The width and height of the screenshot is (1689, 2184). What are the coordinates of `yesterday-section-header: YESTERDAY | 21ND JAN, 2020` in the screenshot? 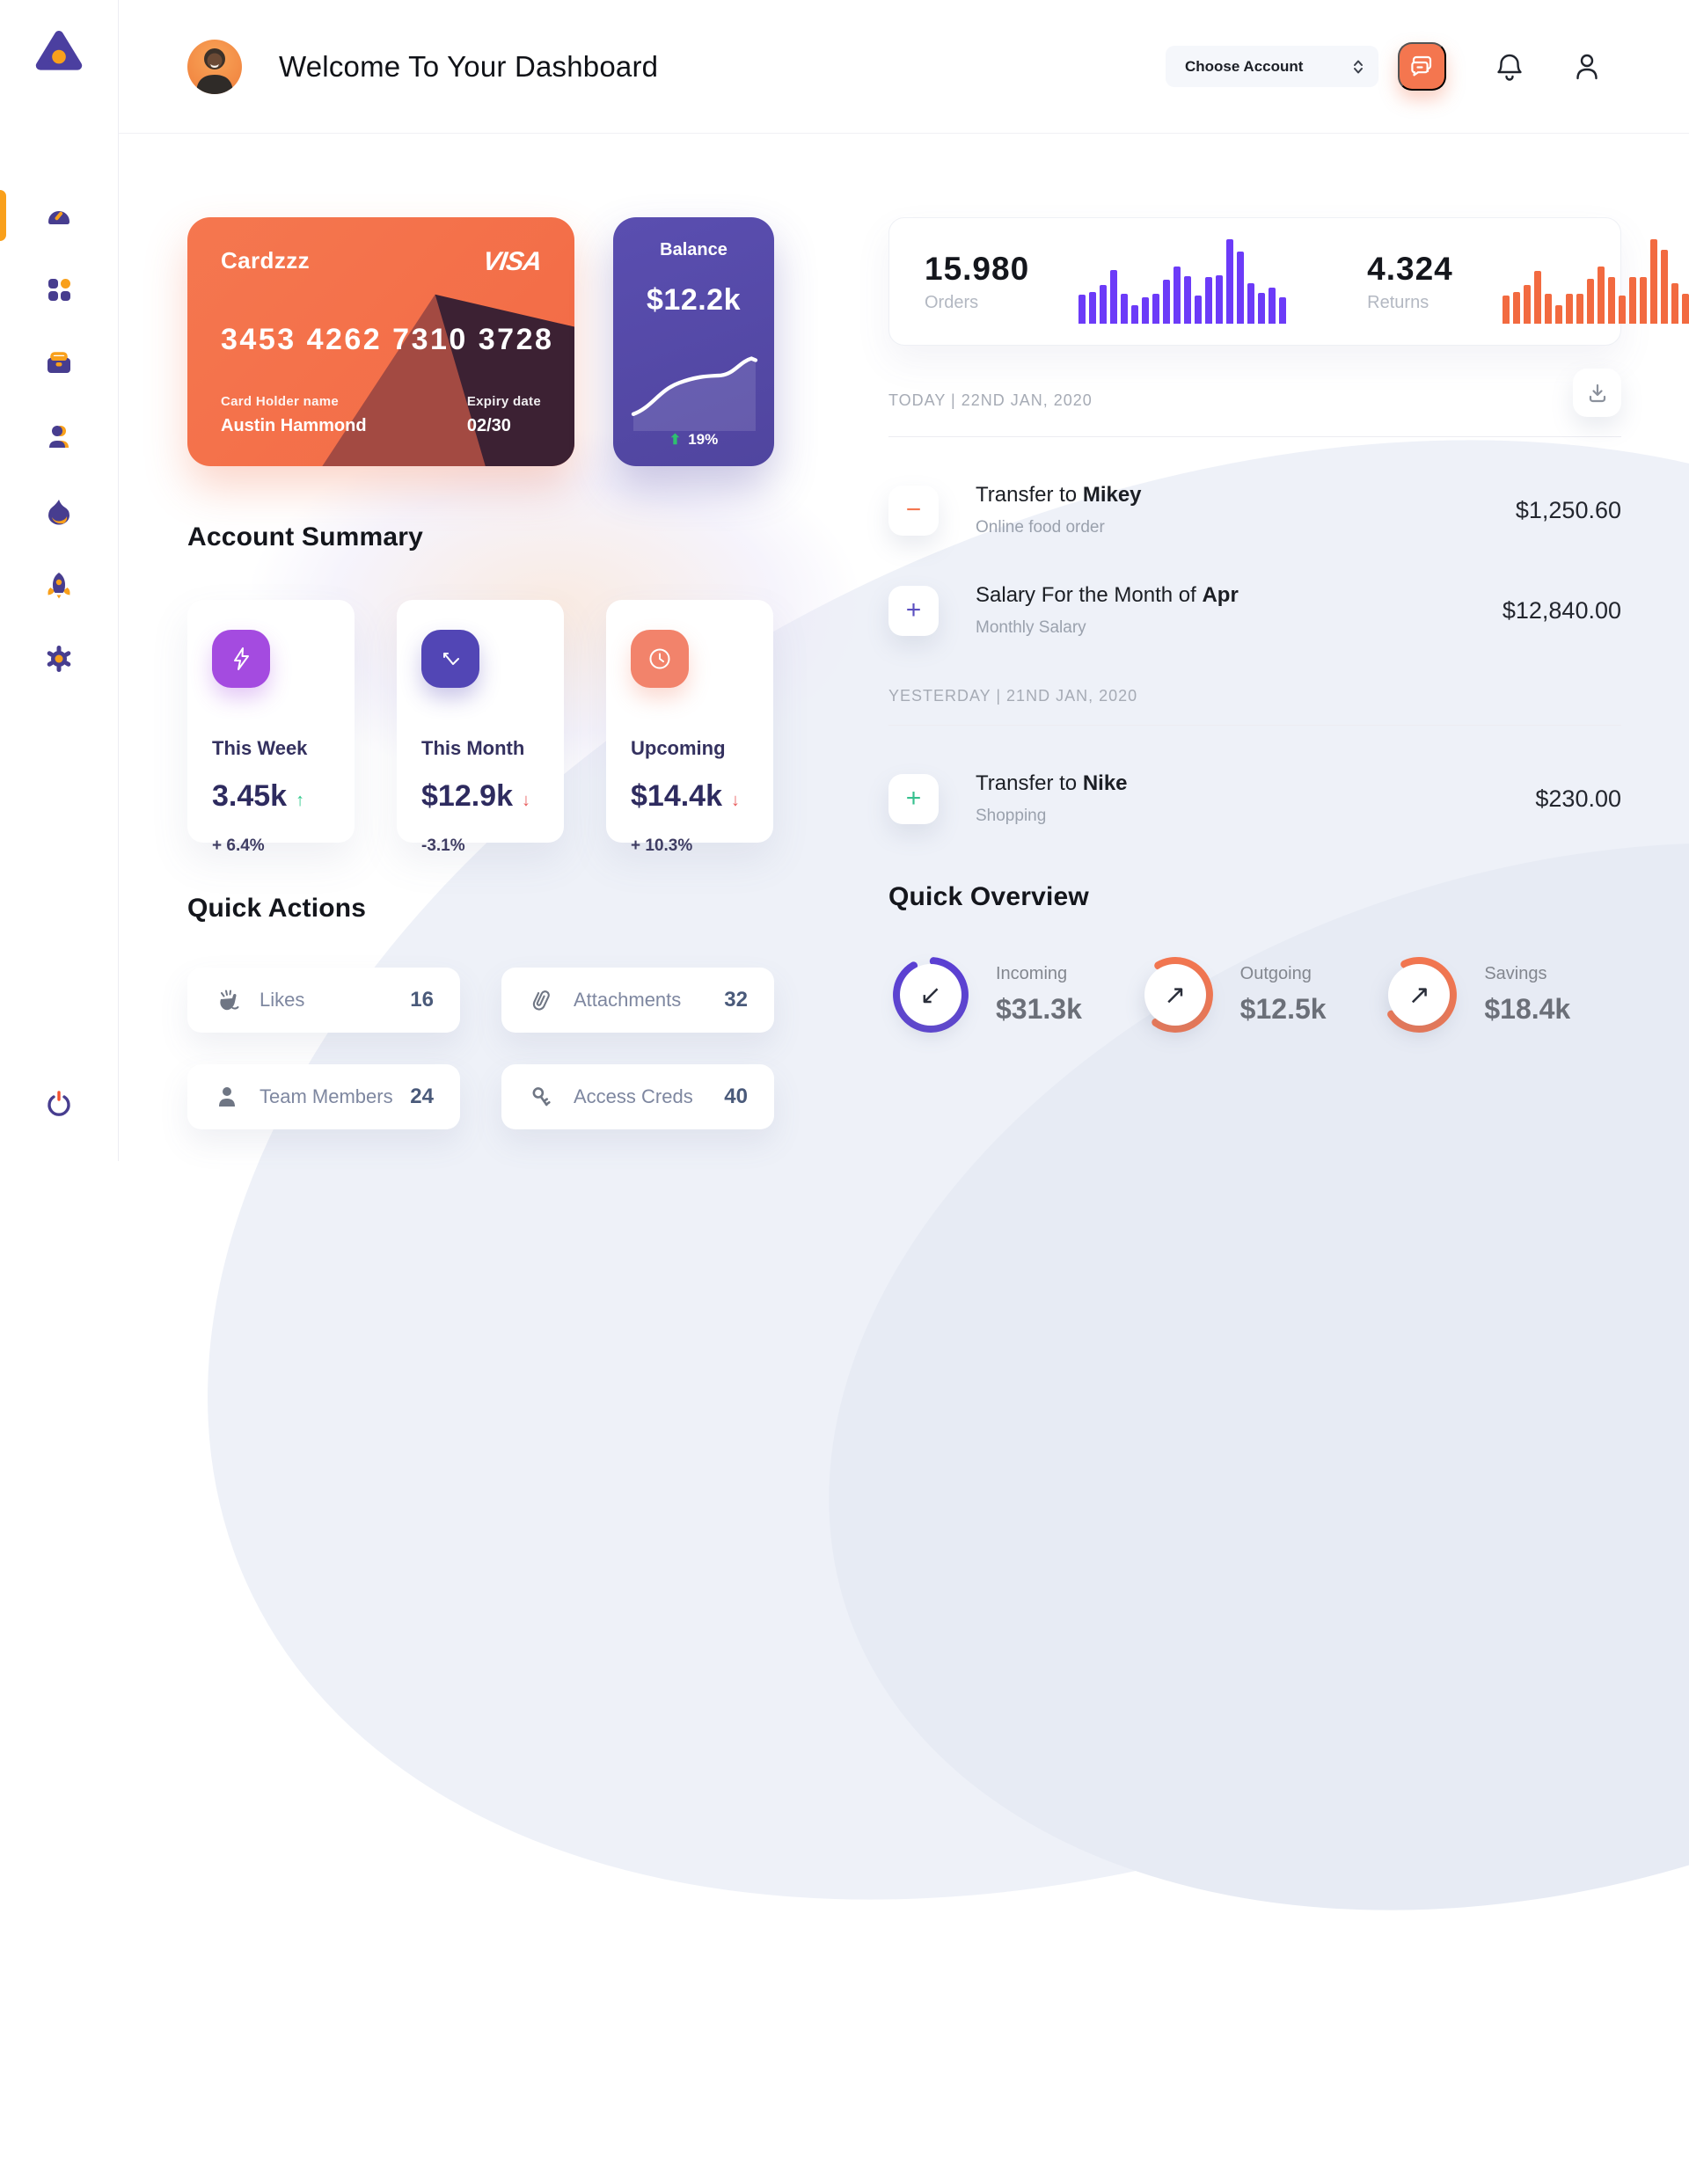 It's located at (1254, 696).